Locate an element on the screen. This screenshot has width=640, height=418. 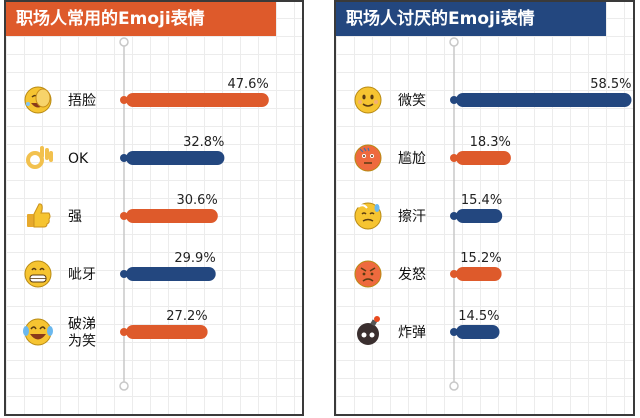
left-category-label: 破涕 is located at coordinates (82, 325).